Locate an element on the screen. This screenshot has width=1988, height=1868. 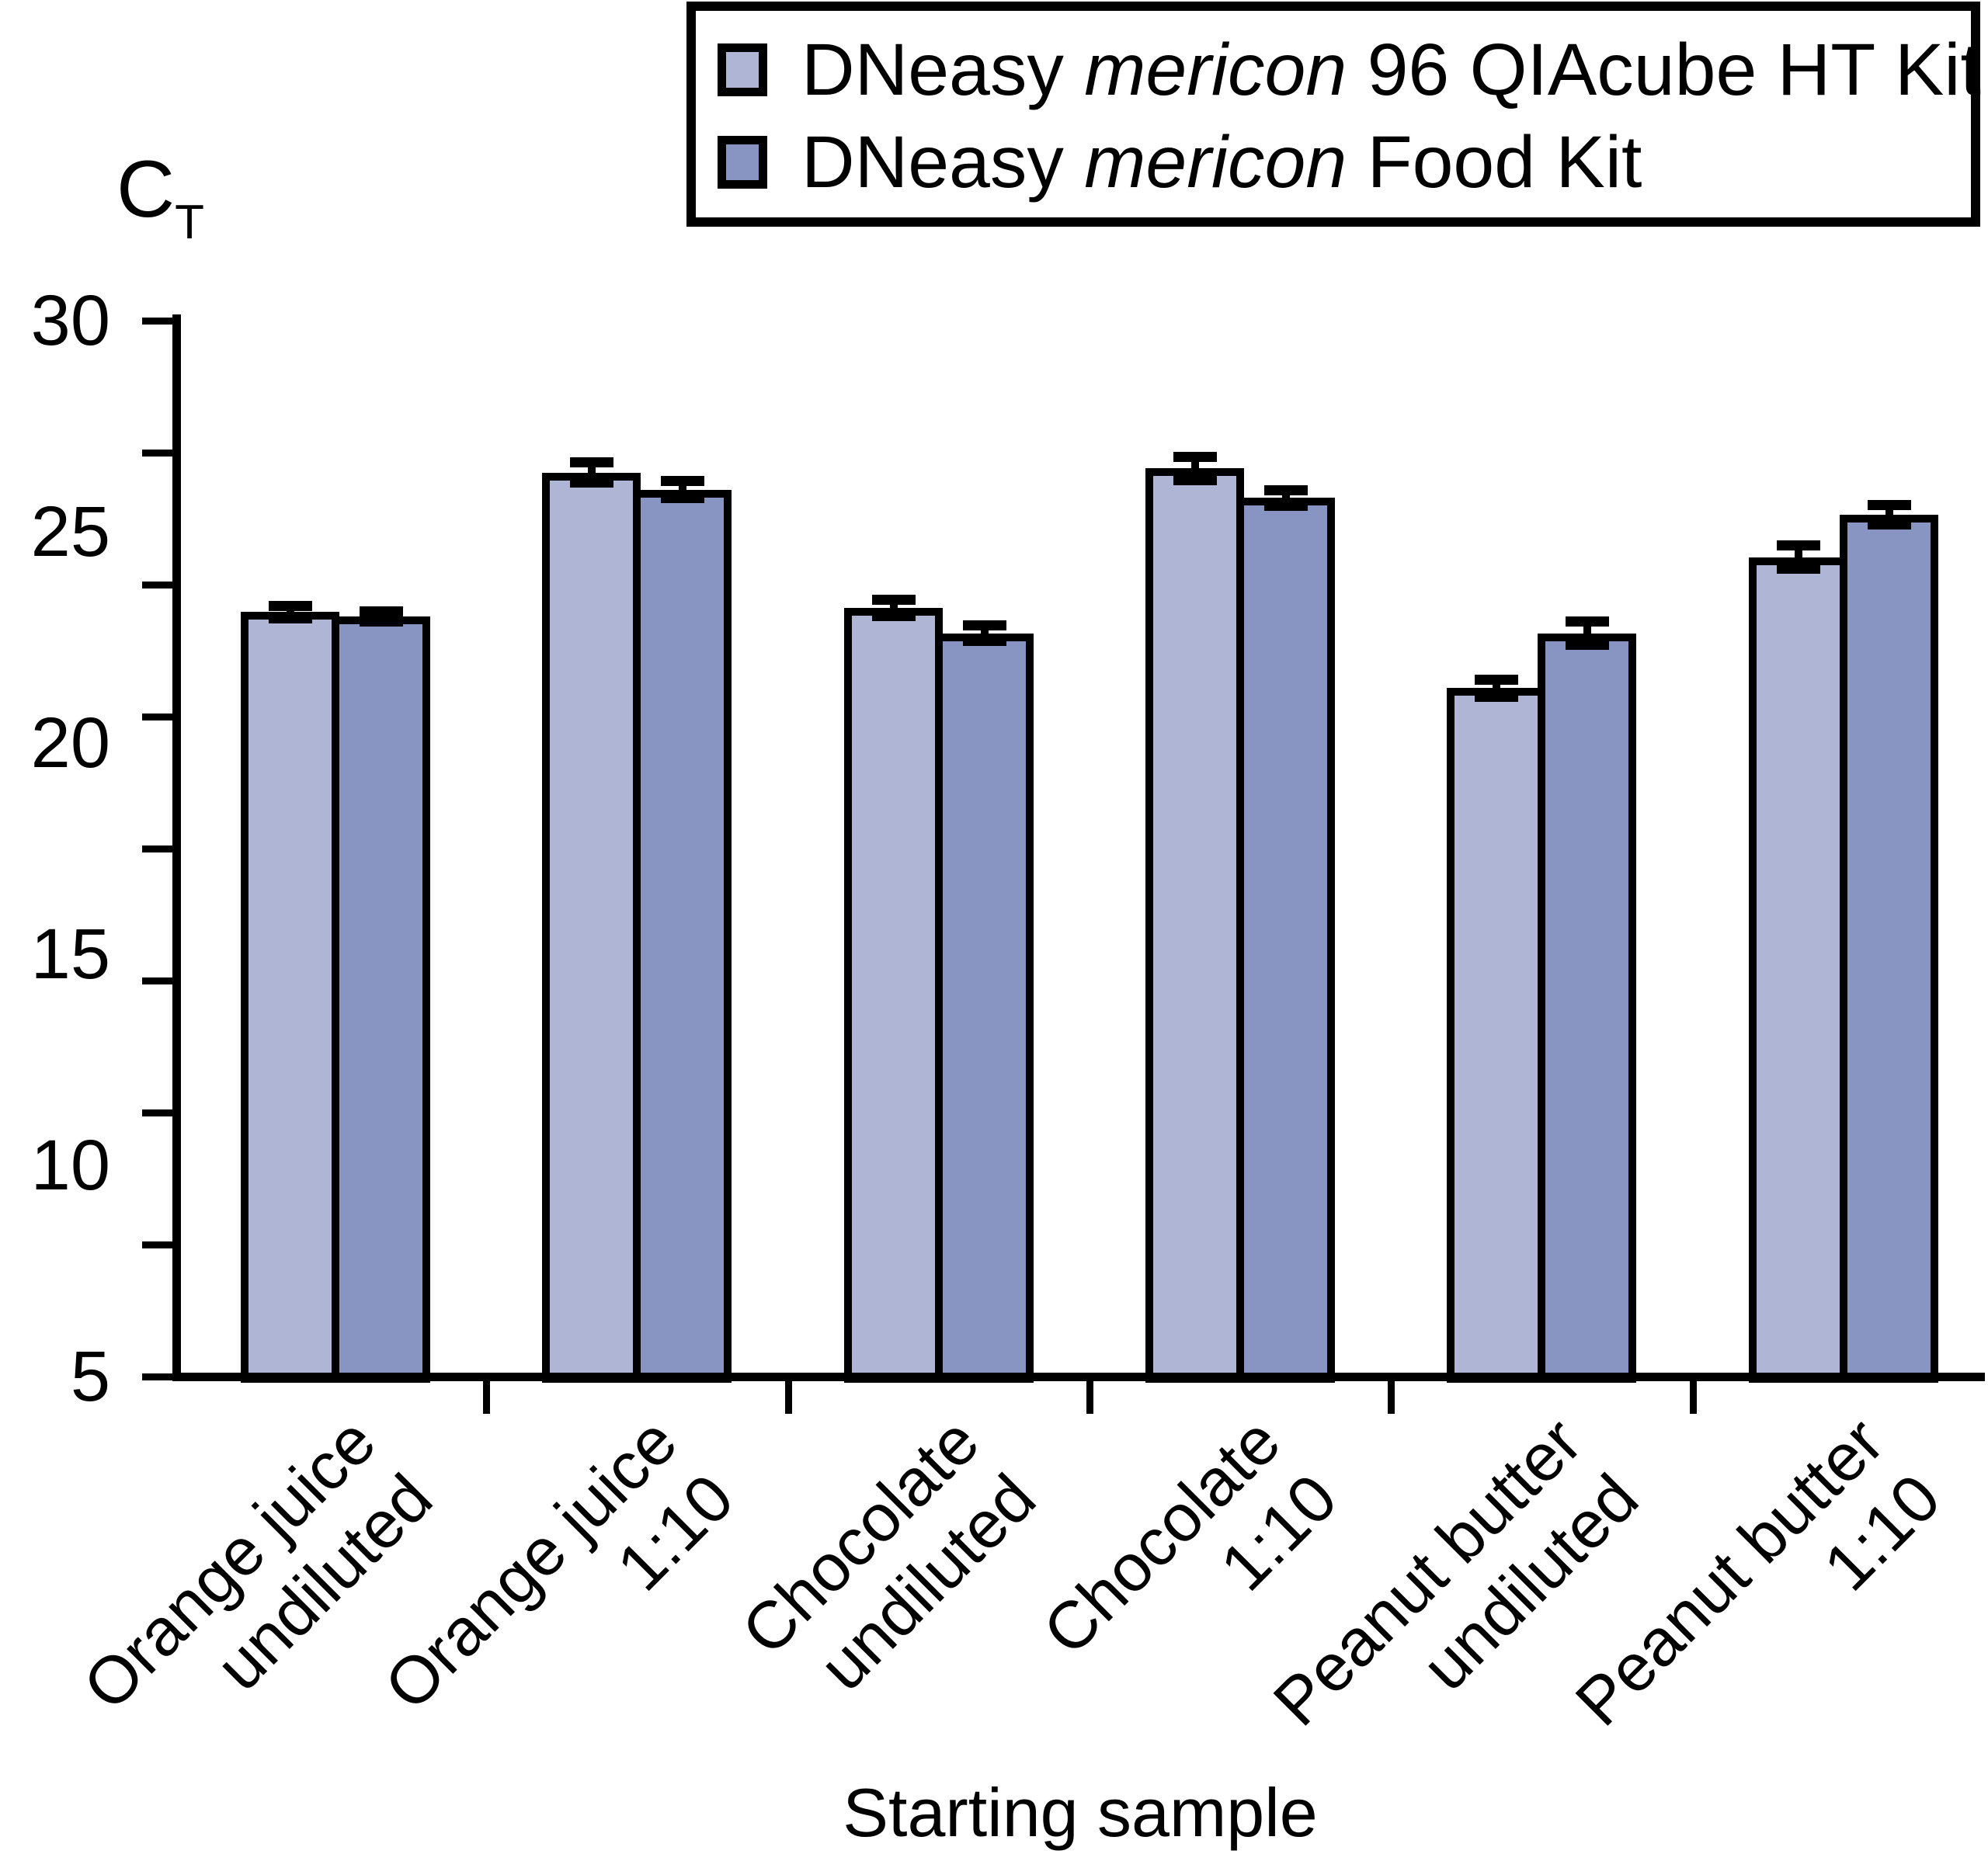
y-axis-tick-label: 25 is located at coordinates (70, 531).